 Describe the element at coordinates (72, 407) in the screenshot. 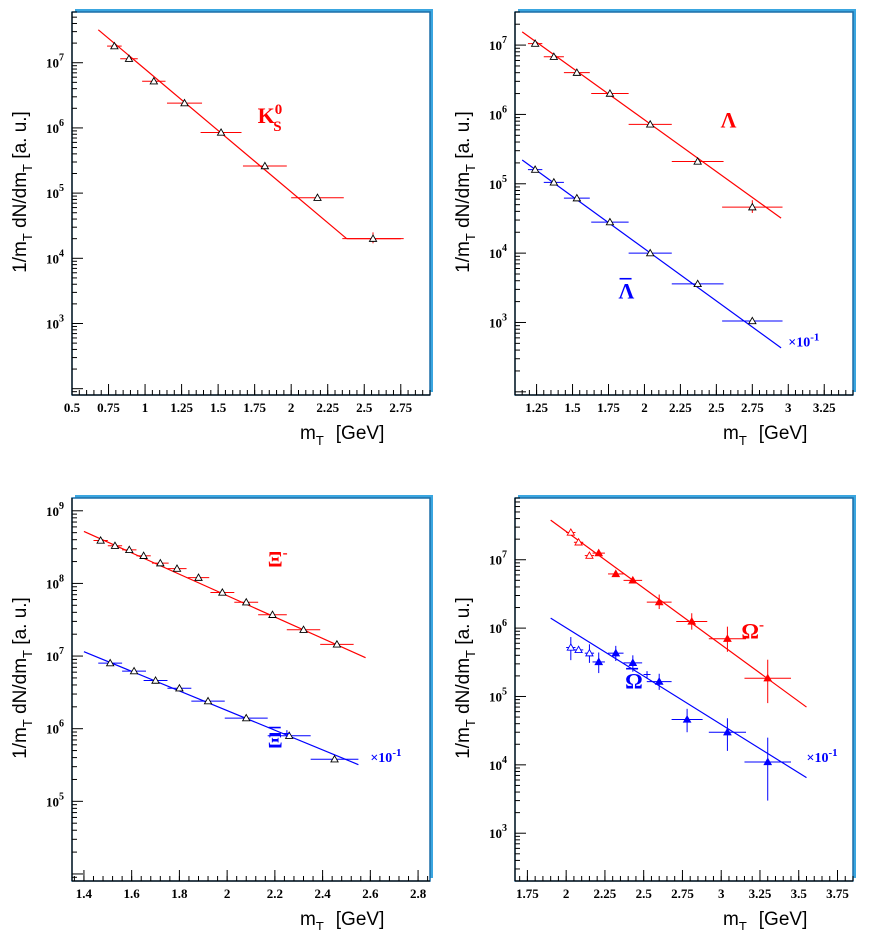

I see `x-tick-label: 0.5` at that location.